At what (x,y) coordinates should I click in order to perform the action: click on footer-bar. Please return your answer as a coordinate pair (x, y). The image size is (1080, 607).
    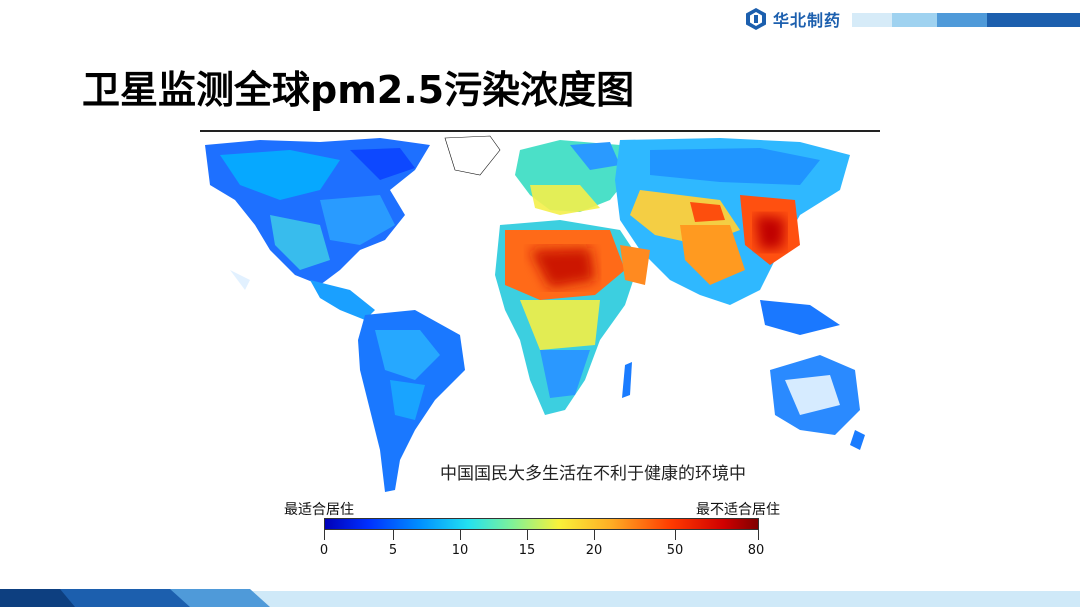
    Looking at the image, I should click on (540, 598).